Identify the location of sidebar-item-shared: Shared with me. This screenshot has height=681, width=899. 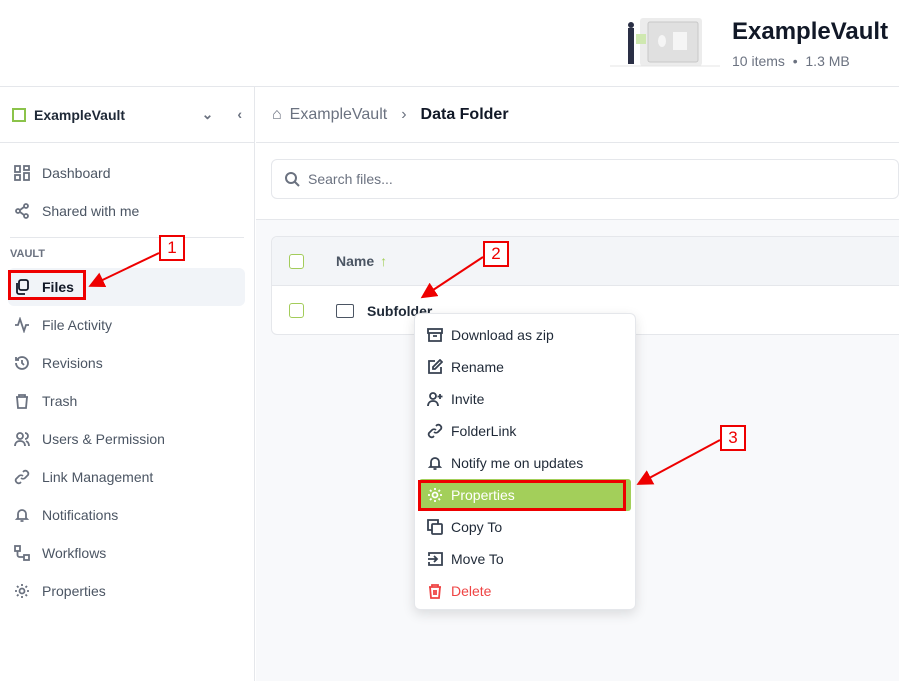
(126, 211).